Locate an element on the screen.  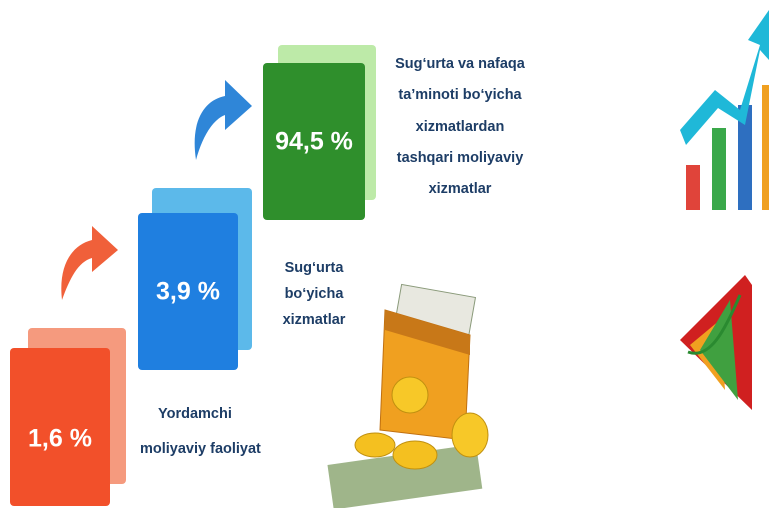
label: Sug‘urta is located at coordinates (315, 268).